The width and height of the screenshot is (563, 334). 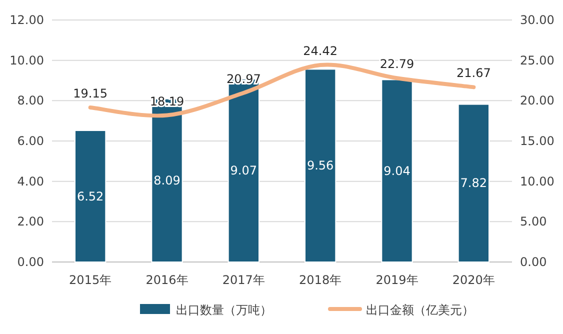 I want to click on data-label: 22.79, so click(x=397, y=64).